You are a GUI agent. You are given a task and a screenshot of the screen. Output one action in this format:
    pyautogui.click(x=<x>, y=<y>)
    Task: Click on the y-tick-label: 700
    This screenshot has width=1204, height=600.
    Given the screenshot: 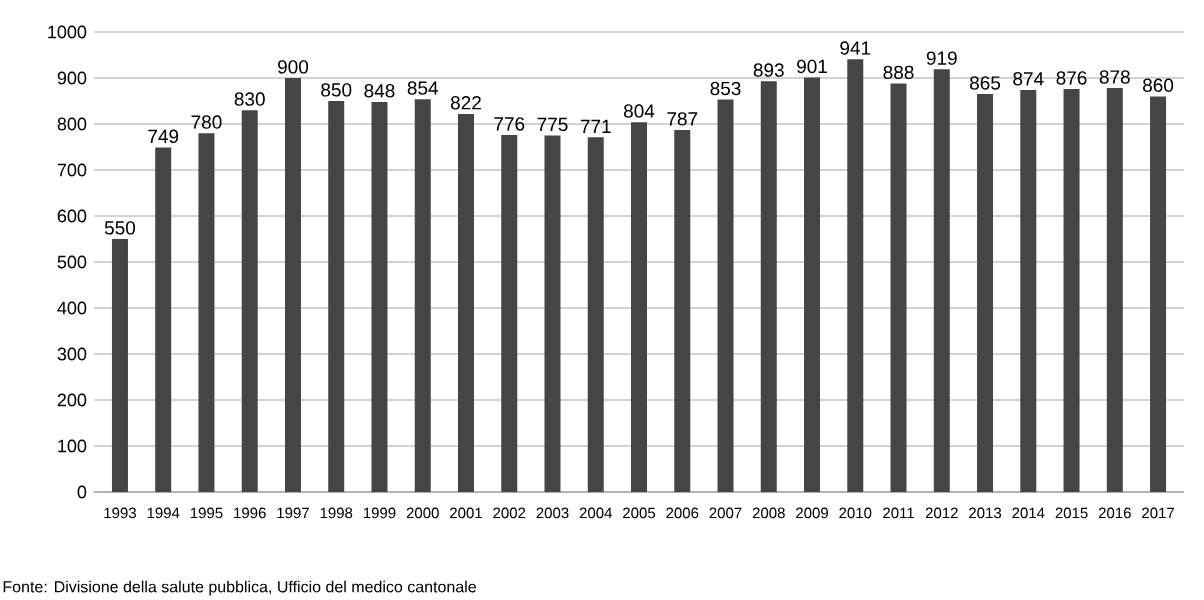 What is the action you would take?
    pyautogui.click(x=72, y=170)
    